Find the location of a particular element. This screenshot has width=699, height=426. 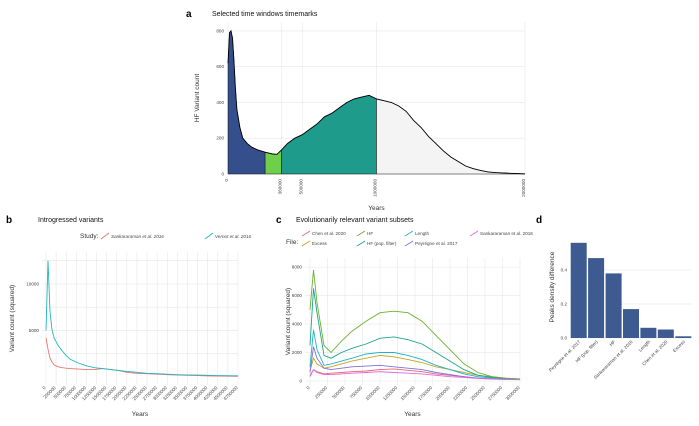

x-tick-label: 750000 is located at coordinates (356, 392).